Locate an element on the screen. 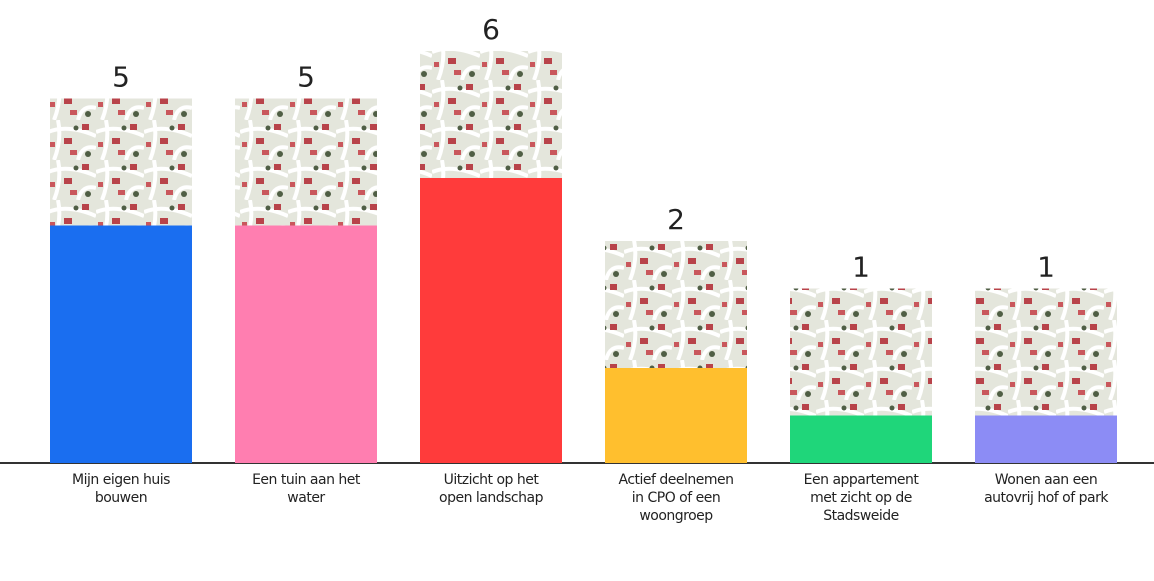 The image size is (1154, 581). x-tick-label: Actief deelnemen in CPO of een woongroep is located at coordinates (676, 498).